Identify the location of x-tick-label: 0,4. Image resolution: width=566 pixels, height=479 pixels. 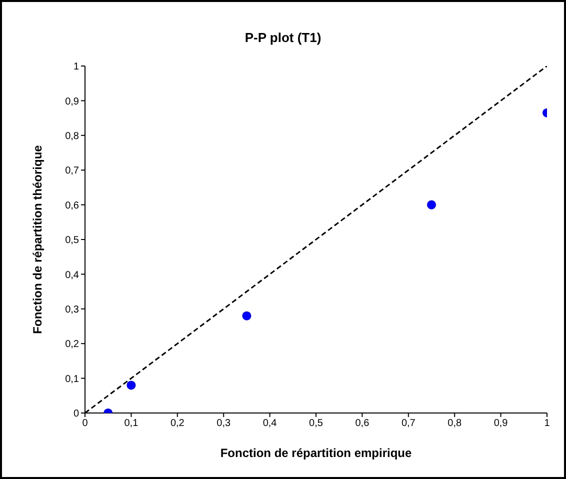
(270, 424).